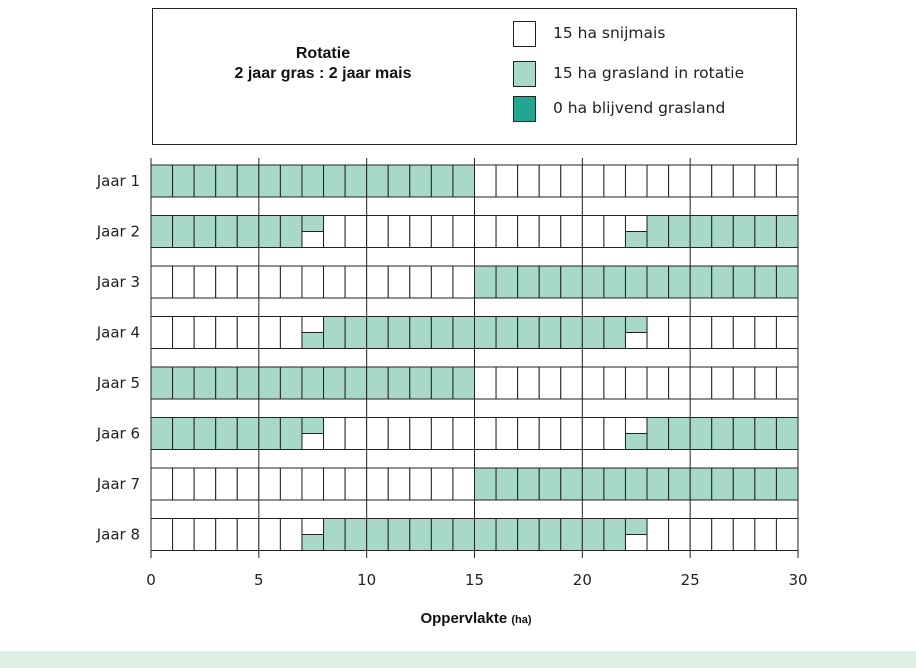  Describe the element at coordinates (442, 181) in the screenshot. I see `cell-row1-ha13` at that location.